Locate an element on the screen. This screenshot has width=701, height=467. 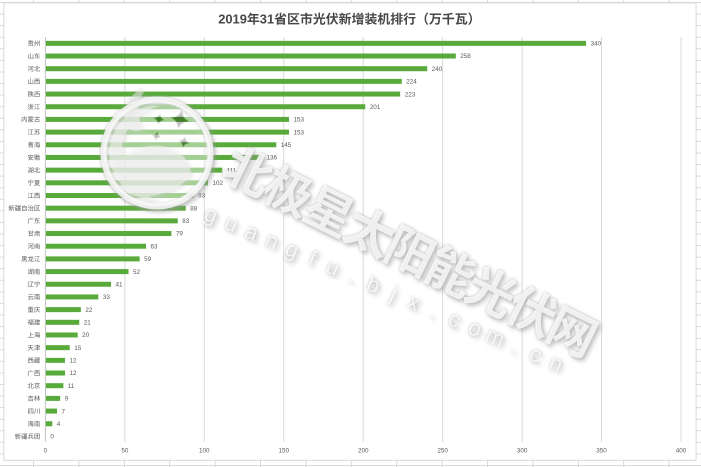
svg-text: 31 is located at coordinates (267, 19).